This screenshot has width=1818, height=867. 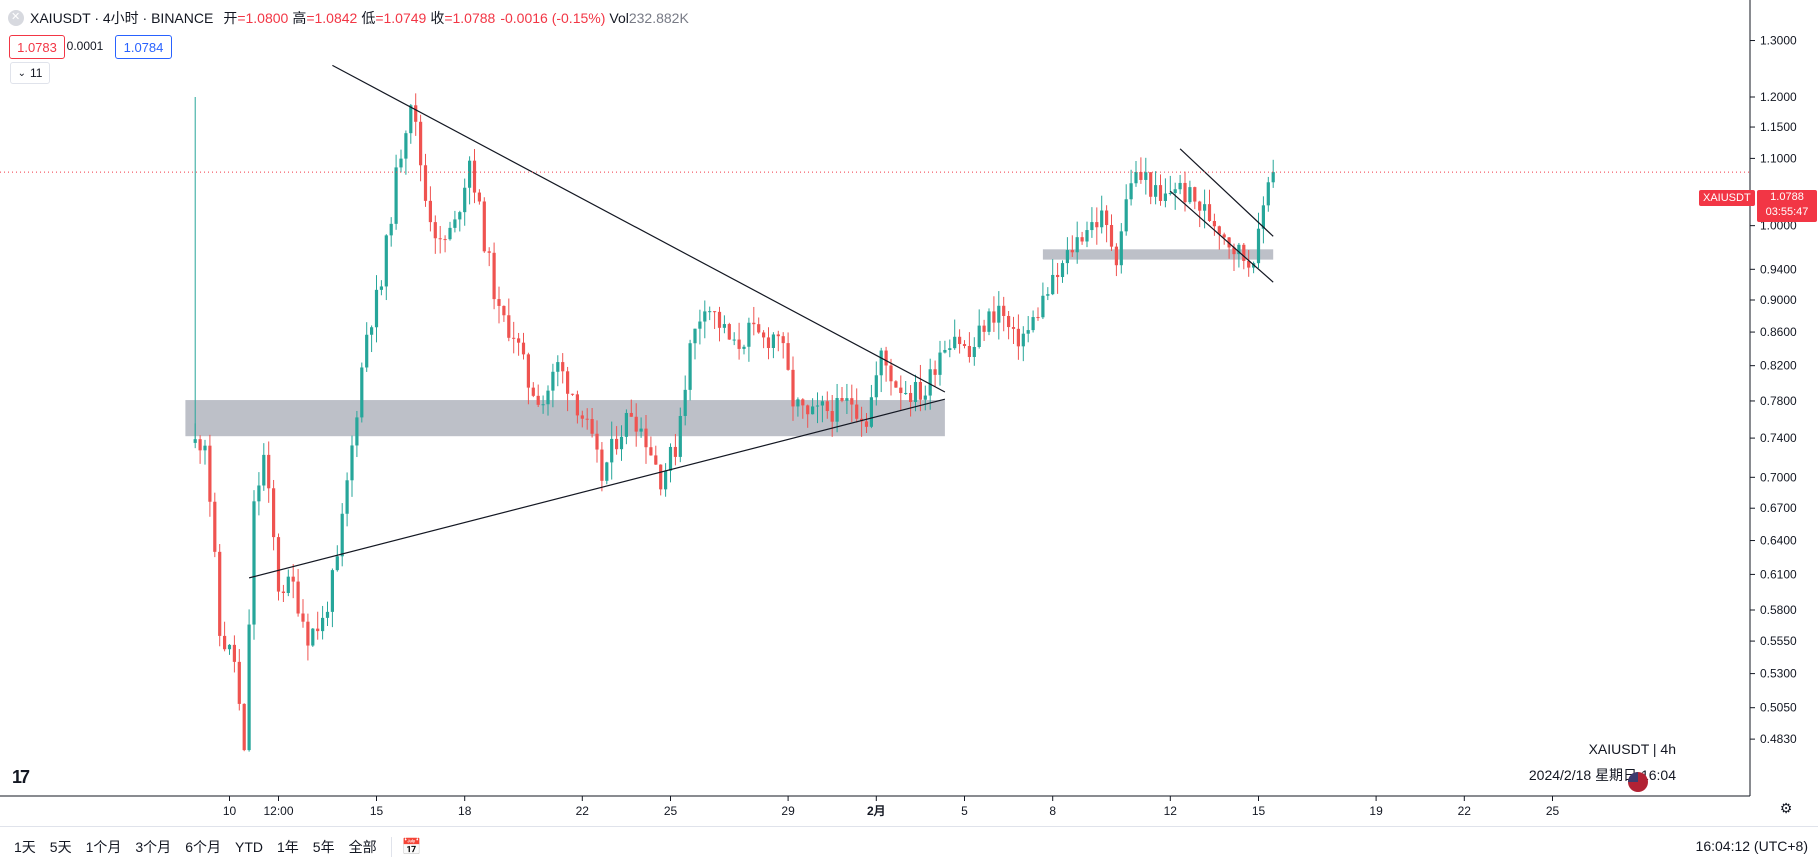 What do you see at coordinates (658, 18) in the screenshot?
I see `volume-value: 232.882K` at bounding box center [658, 18].